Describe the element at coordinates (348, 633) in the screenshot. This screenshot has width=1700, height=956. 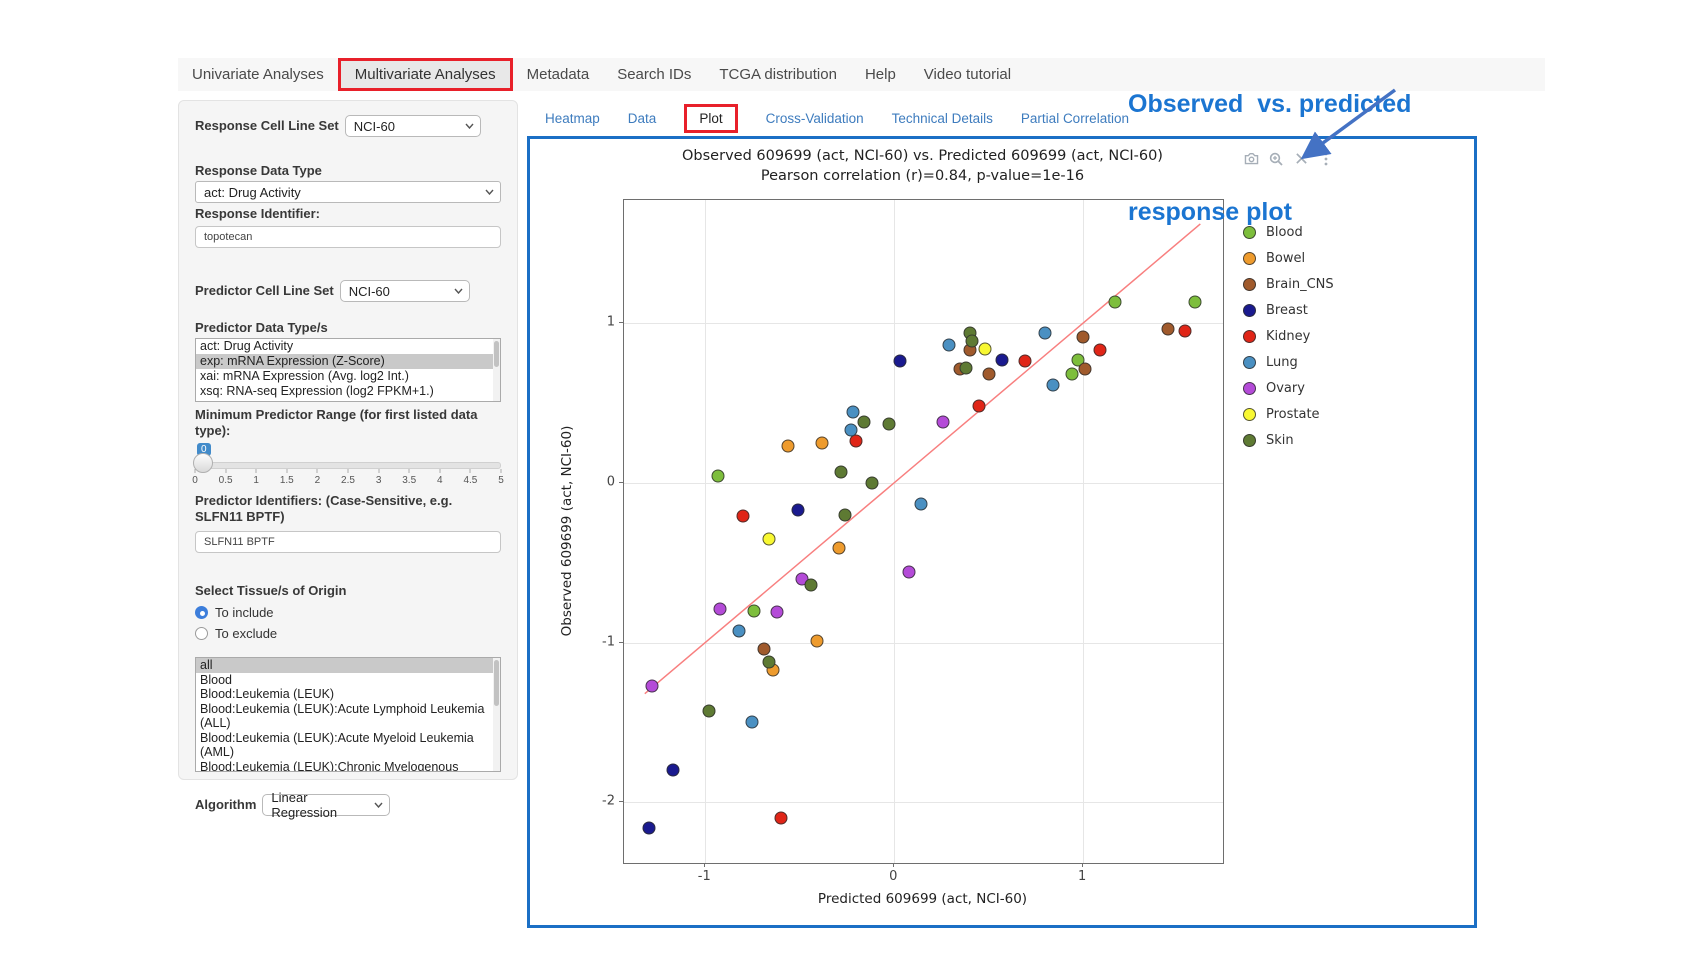
I see `radio-to-exclude: To exclude` at that location.